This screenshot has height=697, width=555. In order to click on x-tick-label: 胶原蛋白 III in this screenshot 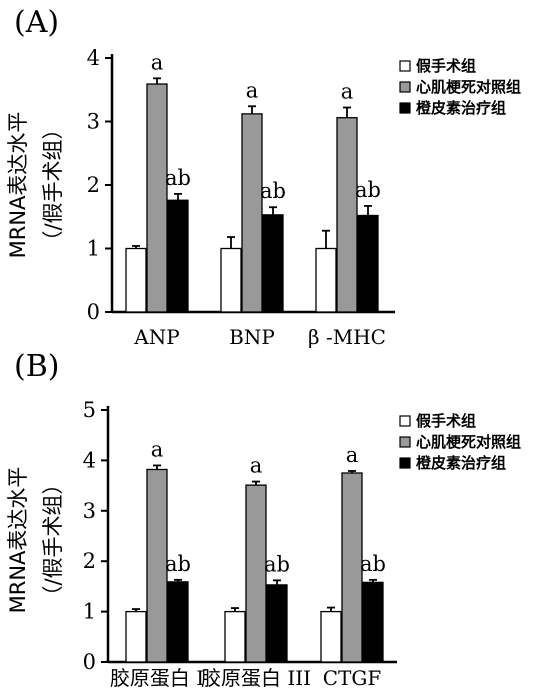, I will do `click(256, 678)`.